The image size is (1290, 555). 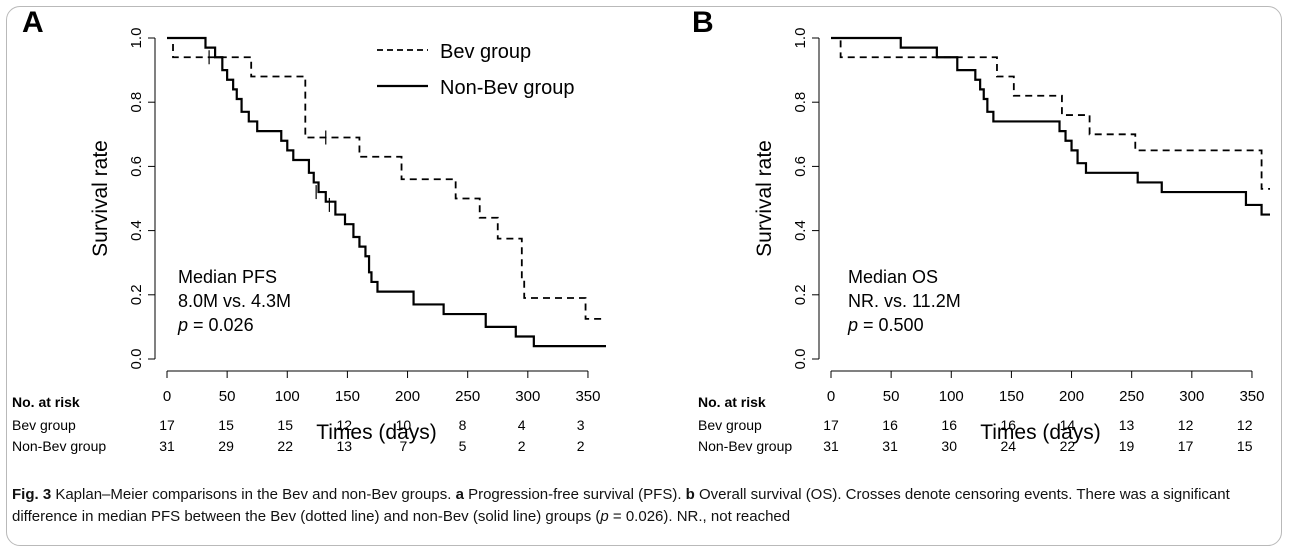 I want to click on legend: Bev group Non-Bev group, so click(x=476, y=70).